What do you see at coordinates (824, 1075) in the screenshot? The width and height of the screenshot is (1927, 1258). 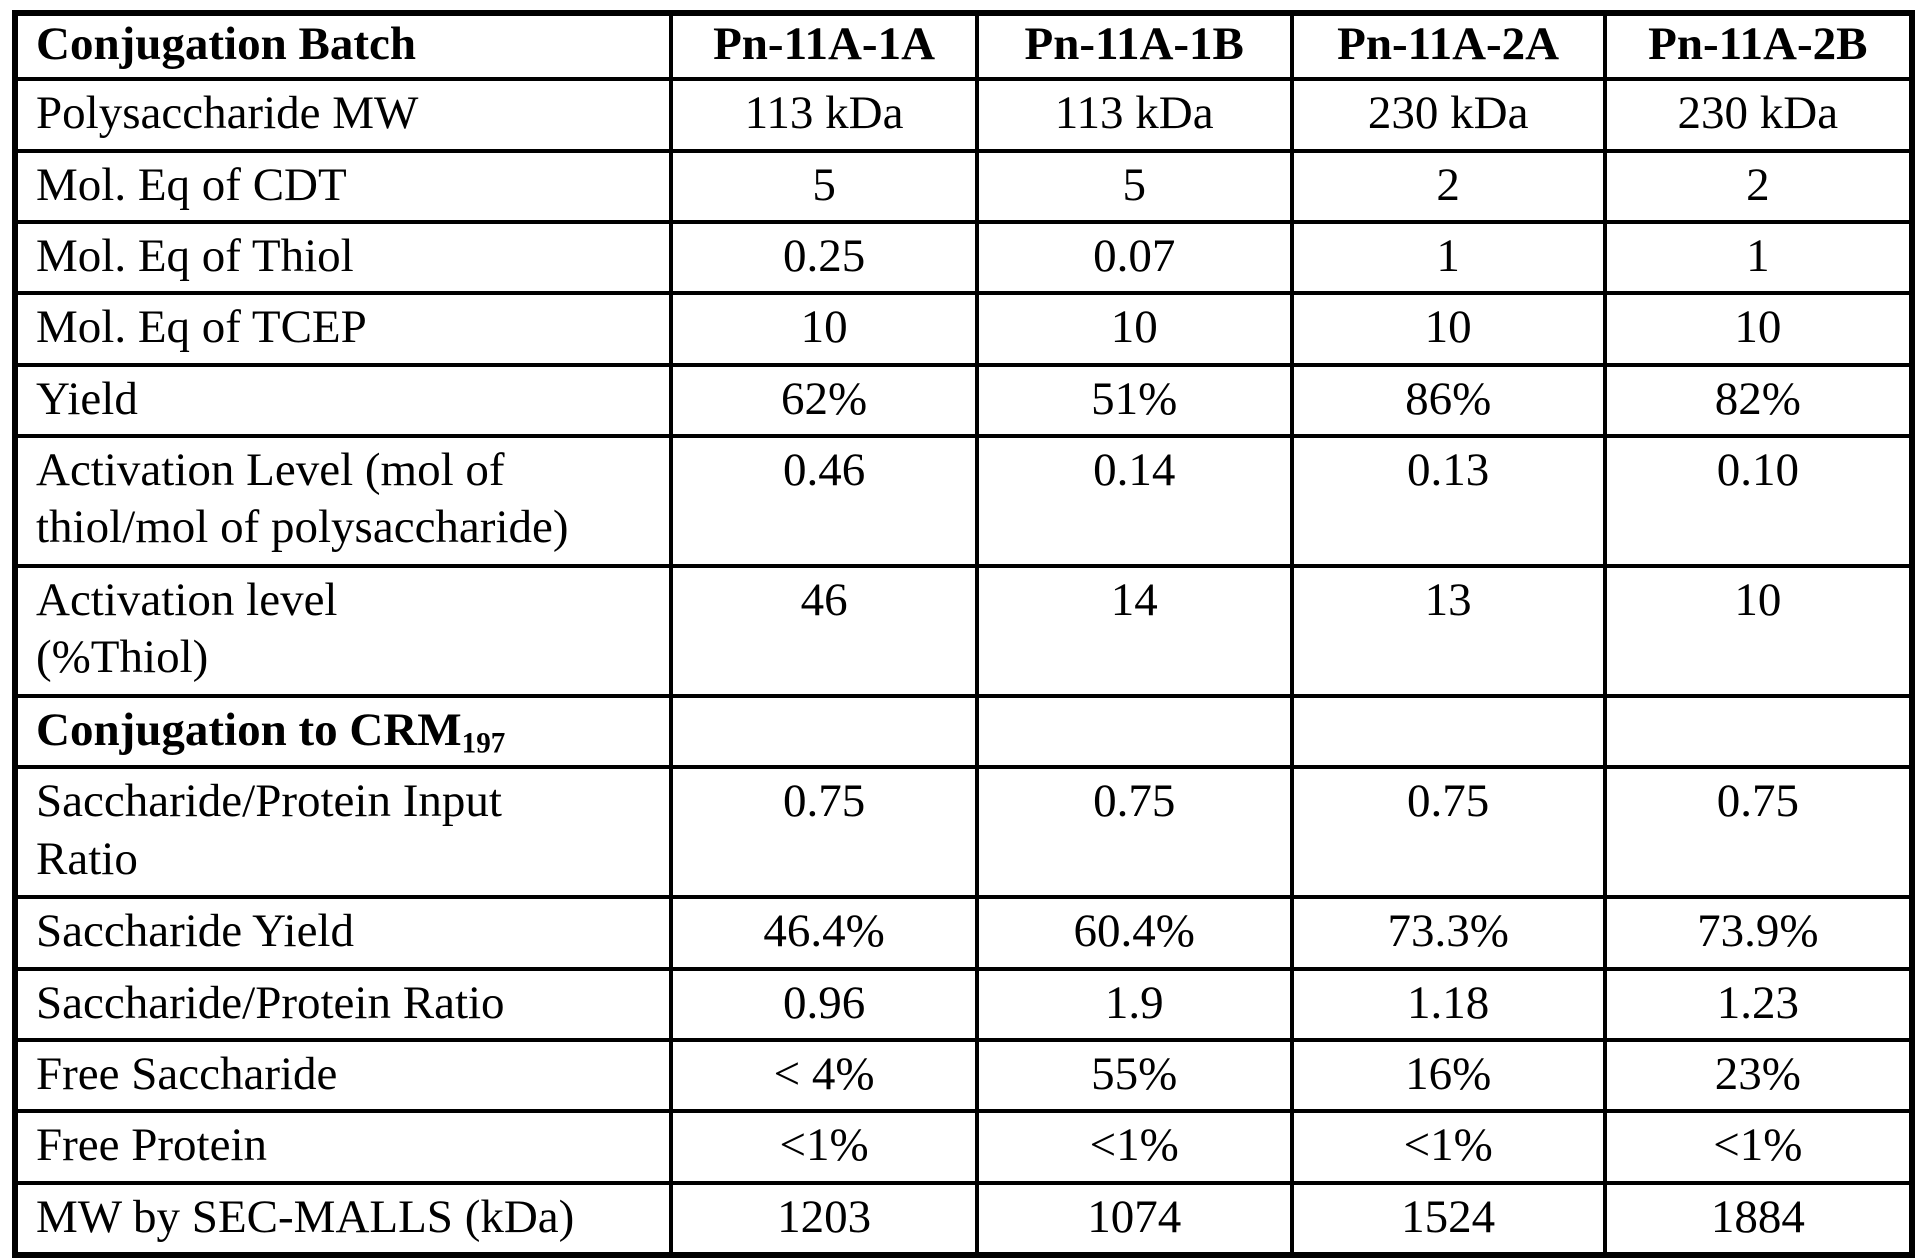 I see `cell: < 4%` at bounding box center [824, 1075].